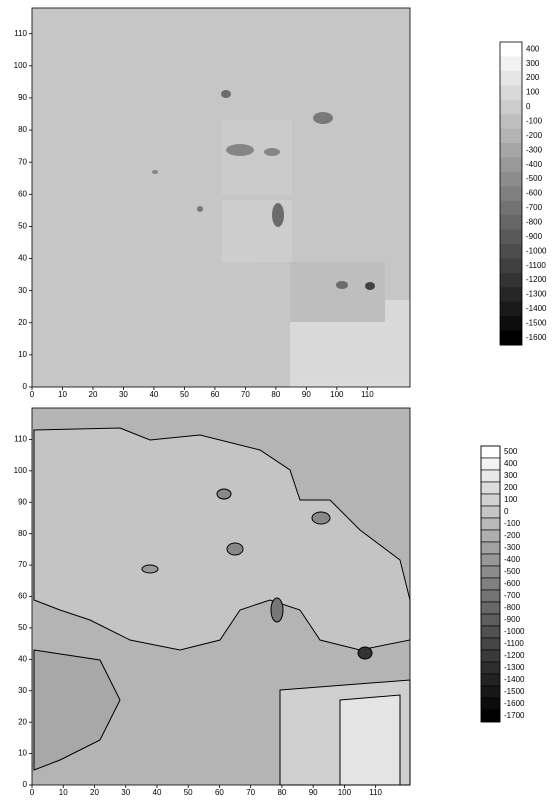 The image size is (560, 801). What do you see at coordinates (512, 535) in the screenshot?
I see `colorbar-label: -200` at bounding box center [512, 535].